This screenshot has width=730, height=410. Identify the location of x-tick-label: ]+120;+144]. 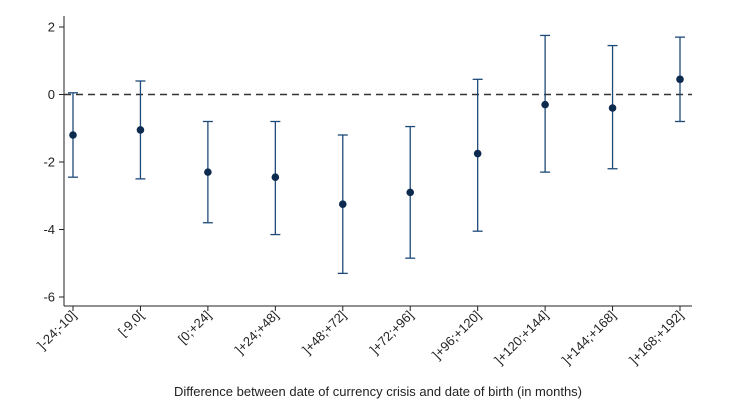
(522, 338).